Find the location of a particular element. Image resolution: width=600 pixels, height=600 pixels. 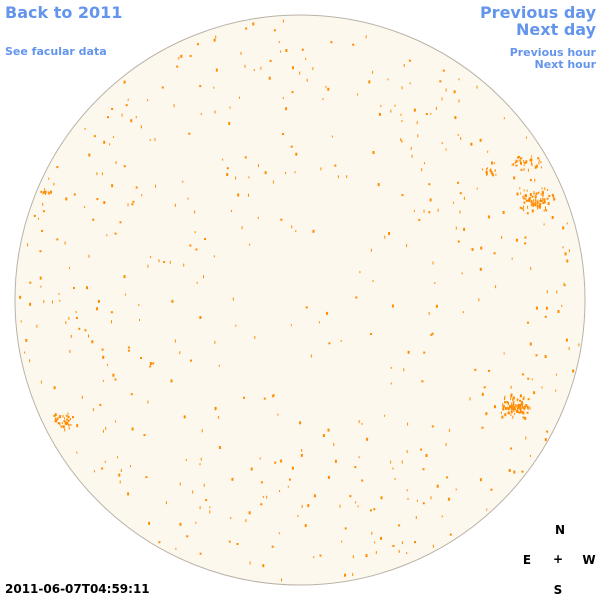

next-day-link: Next day is located at coordinates (556, 29).